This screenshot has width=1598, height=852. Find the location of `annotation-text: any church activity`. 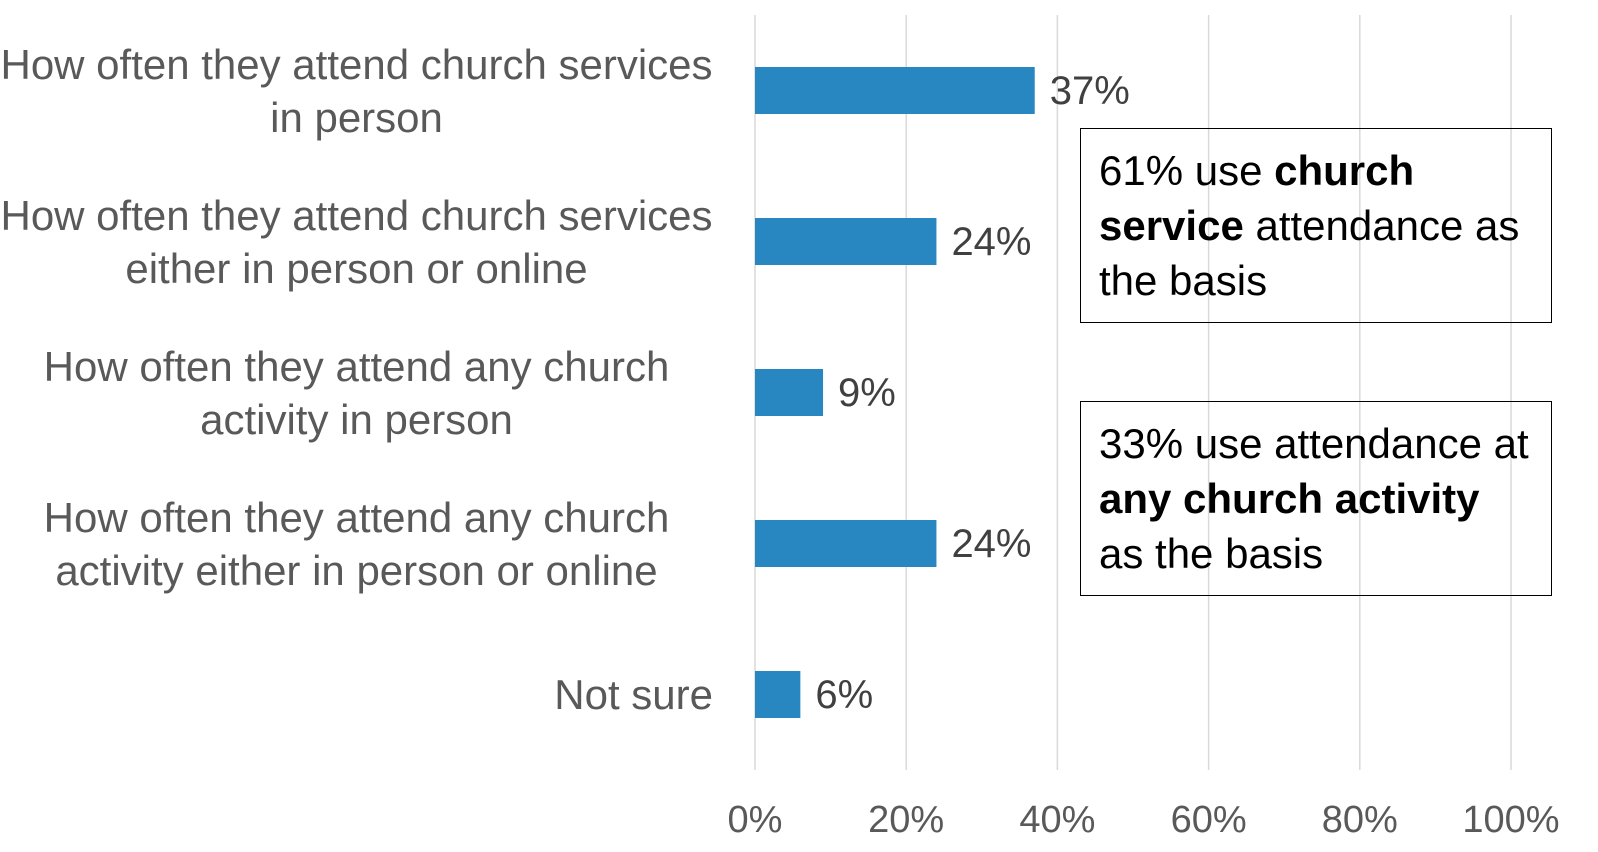

annotation-text: any church activity is located at coordinates (1289, 498).